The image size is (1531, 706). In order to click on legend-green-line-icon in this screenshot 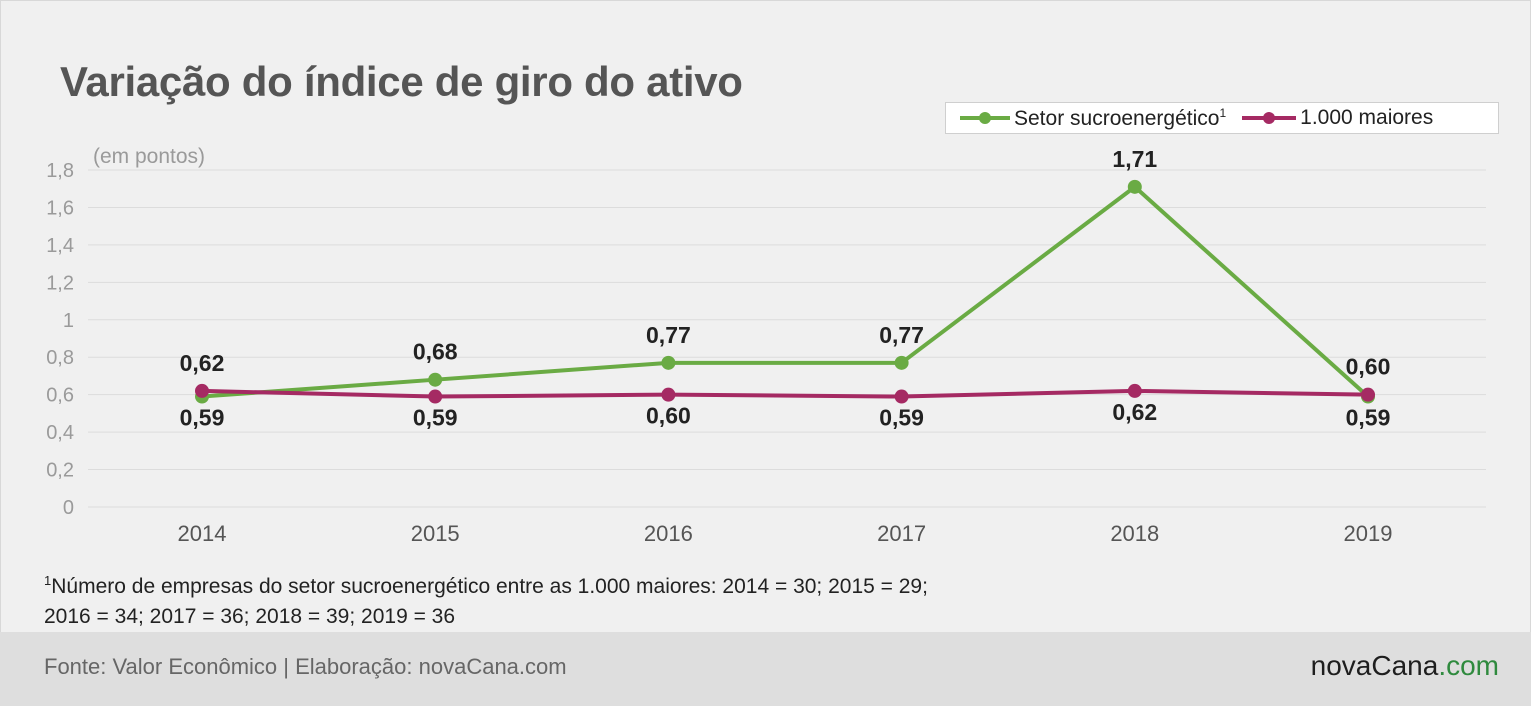, I will do `click(985, 118)`.